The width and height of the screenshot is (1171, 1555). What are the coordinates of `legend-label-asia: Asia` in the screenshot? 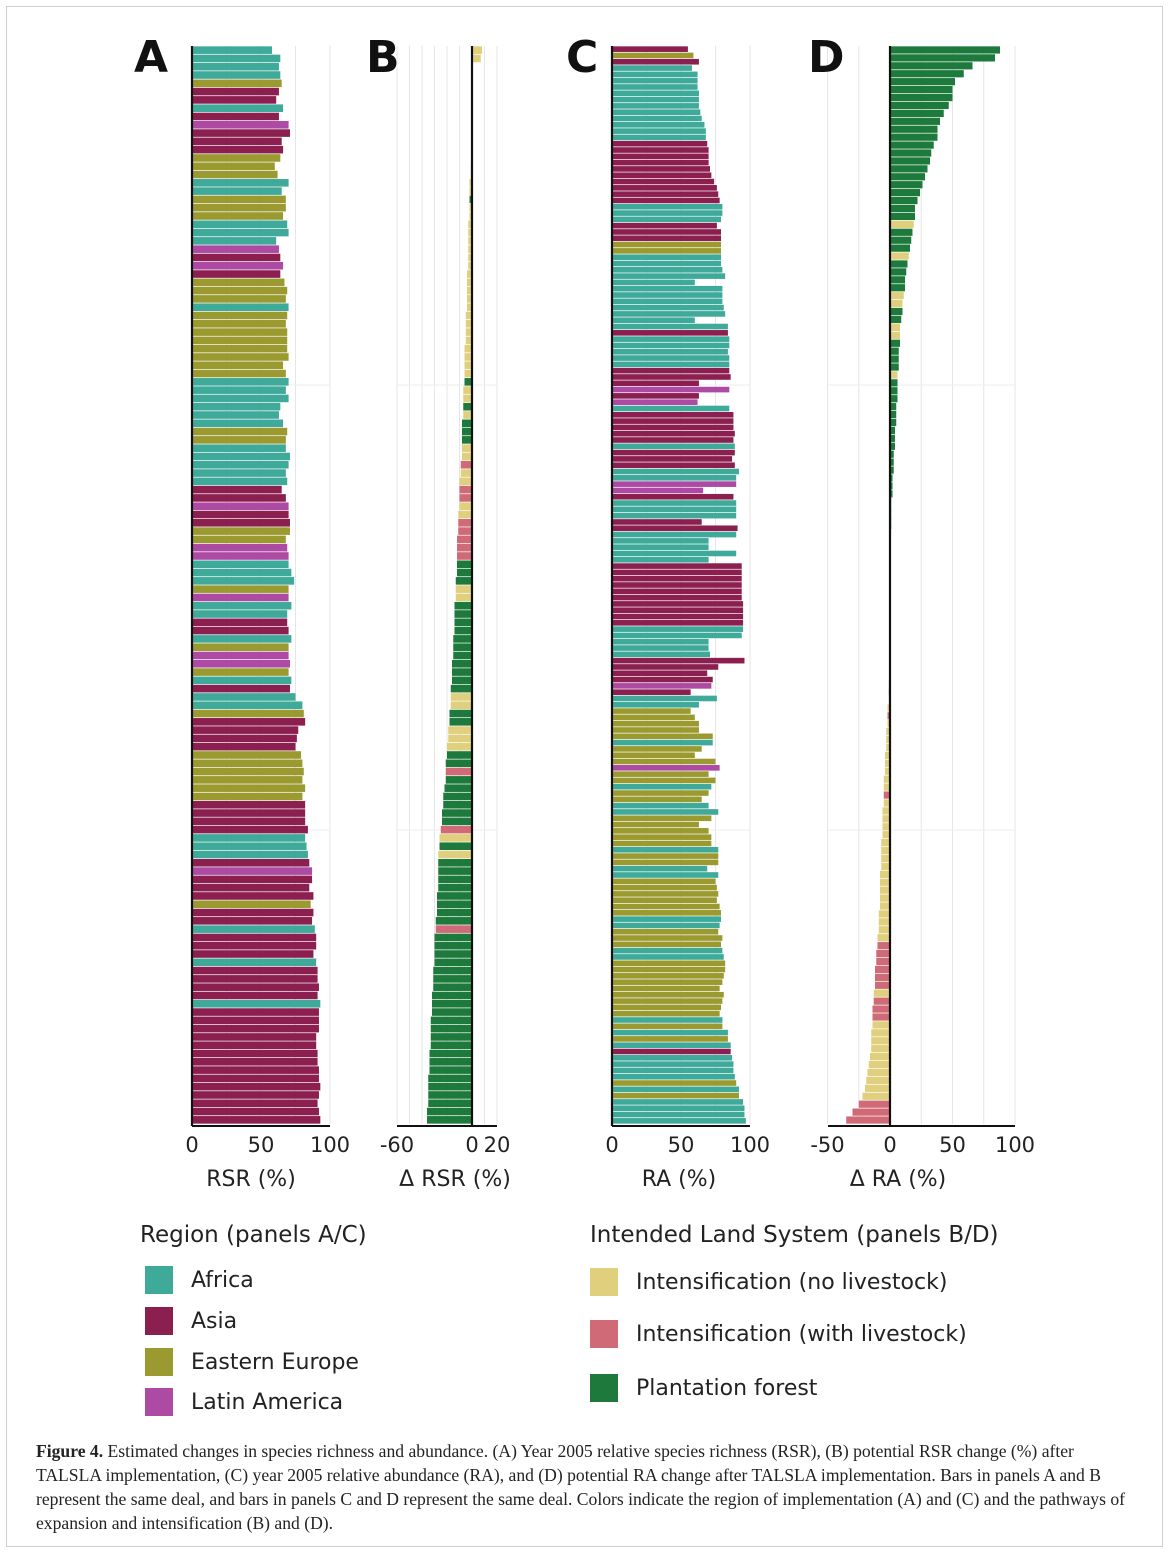 It's located at (214, 1321).